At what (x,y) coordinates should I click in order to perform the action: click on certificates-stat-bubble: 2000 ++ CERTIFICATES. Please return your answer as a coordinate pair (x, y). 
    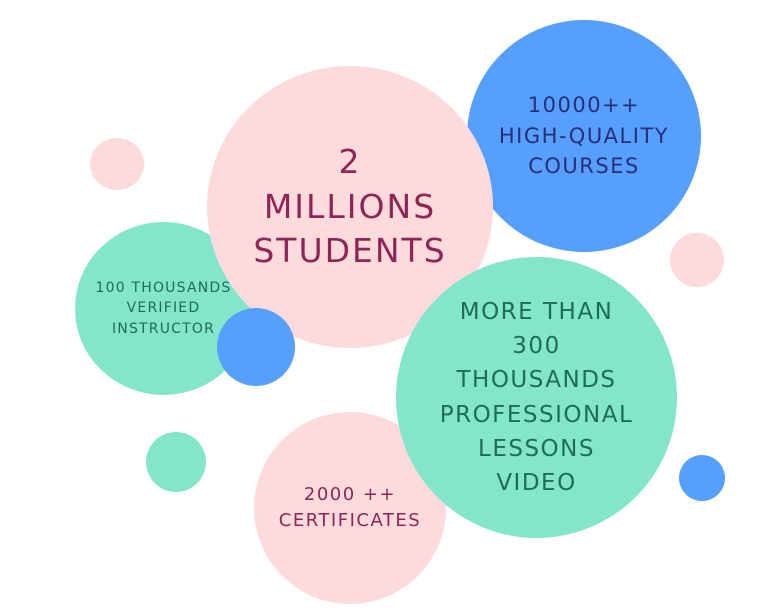
    Looking at the image, I should click on (350, 508).